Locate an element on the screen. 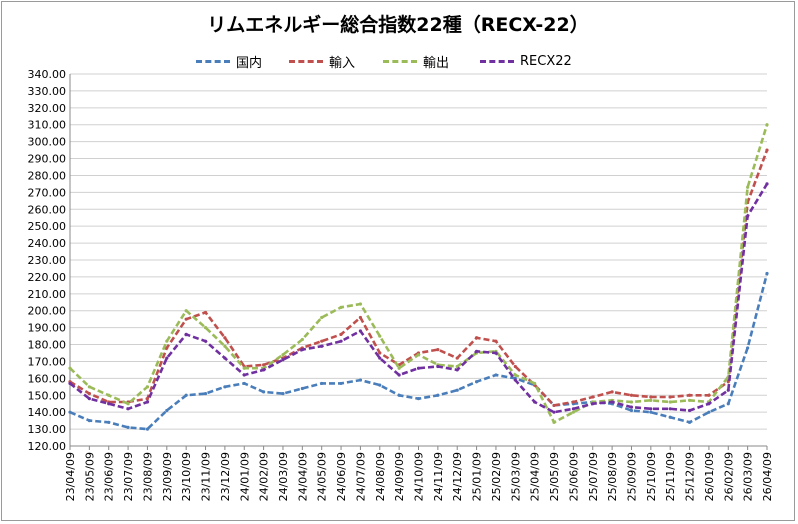  chart-title: リムエネルギー総合指数22種（RECX-22） is located at coordinates (398, 25).